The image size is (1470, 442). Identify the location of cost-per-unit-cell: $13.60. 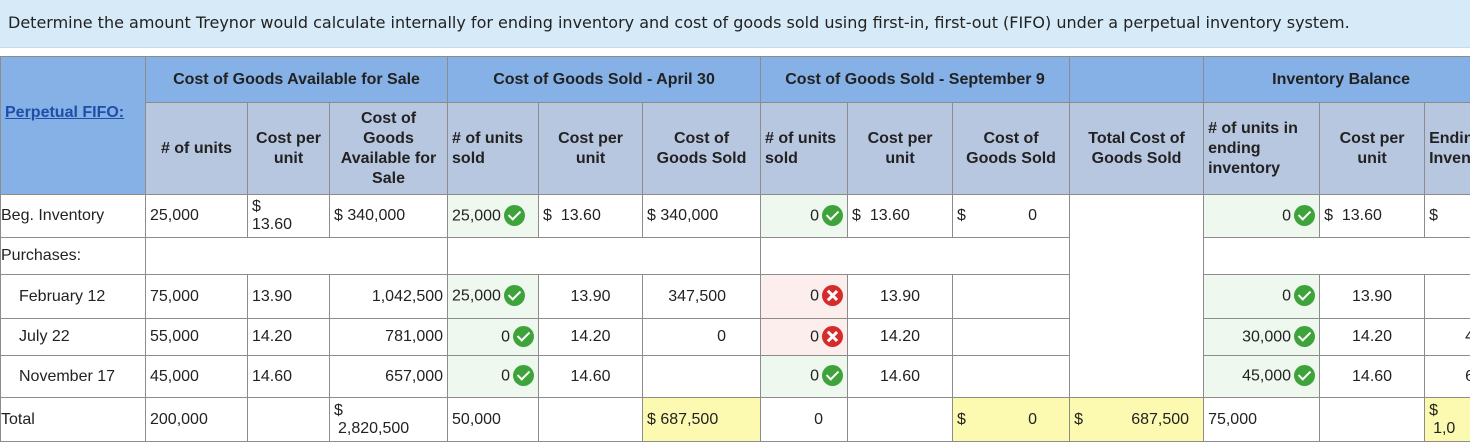
(289, 216).